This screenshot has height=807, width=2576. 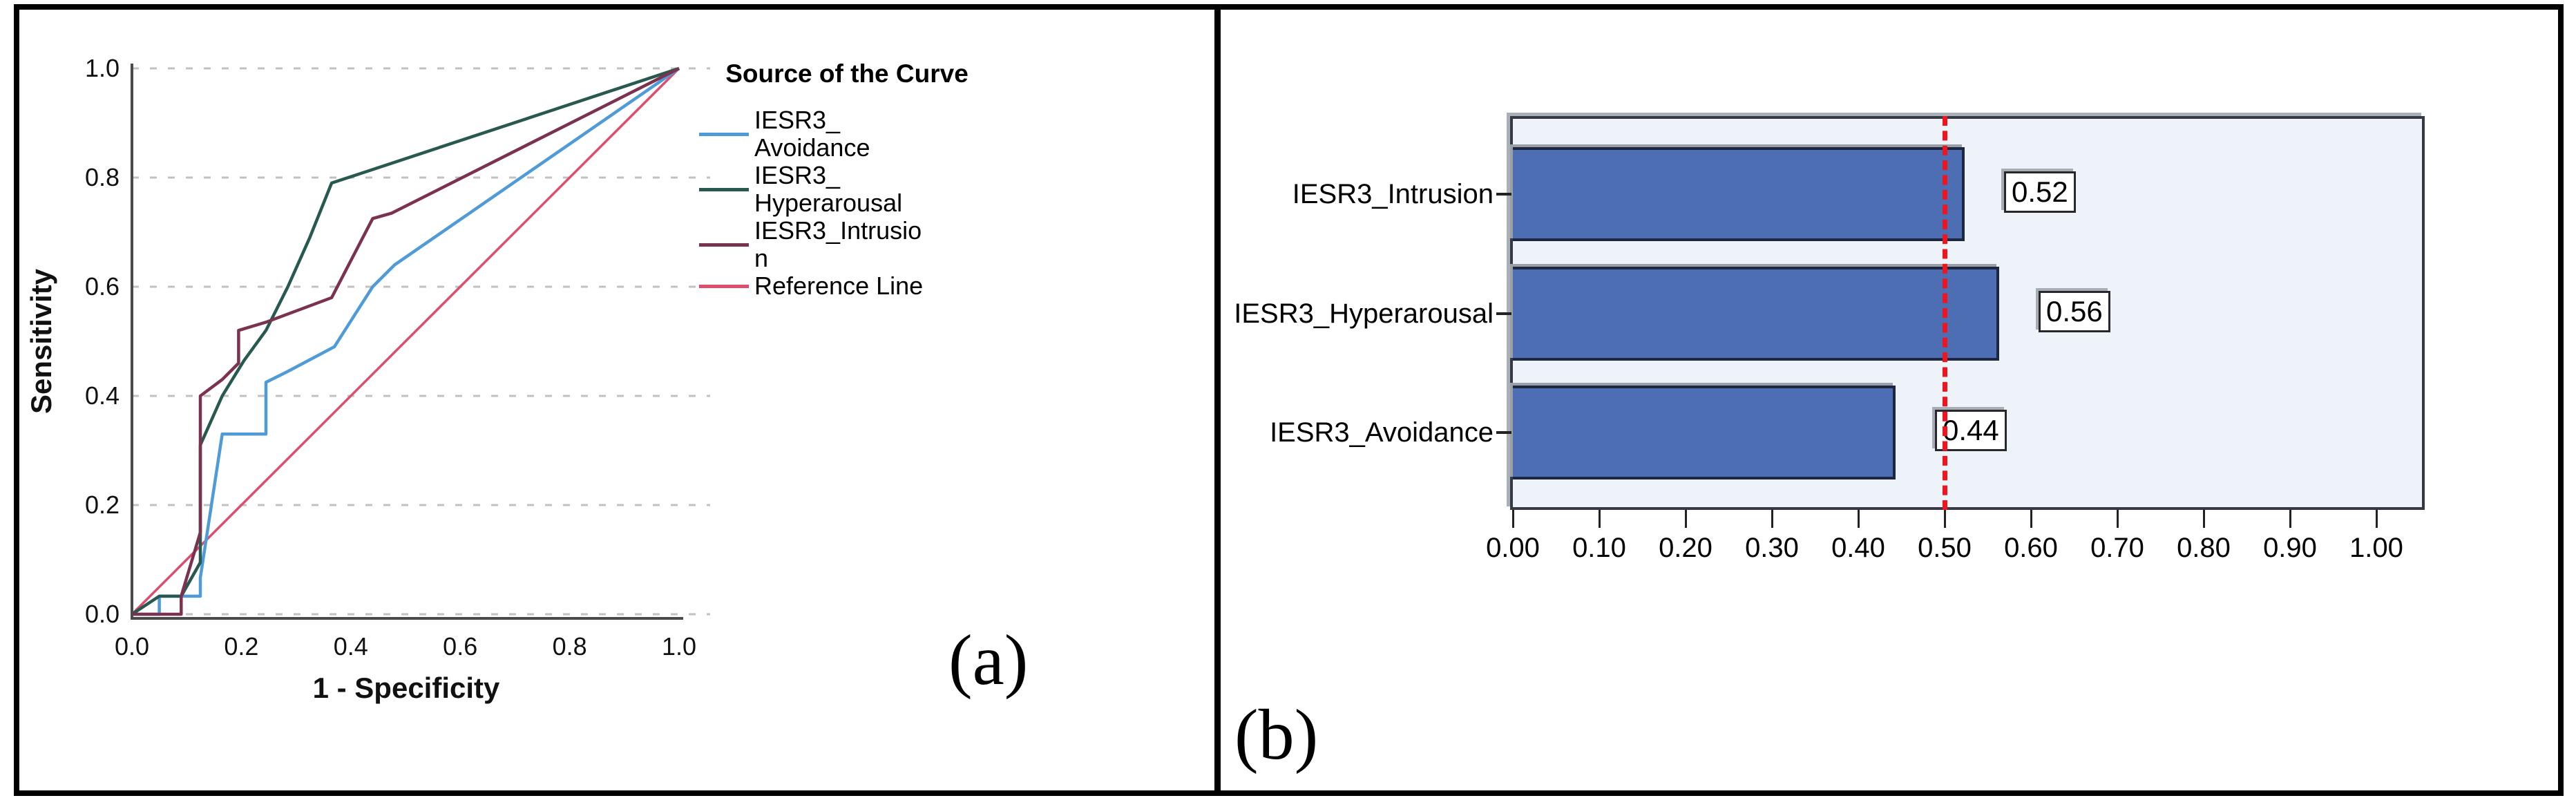 I want to click on legend-item: IESR3_ Hyperarousal, so click(x=854, y=189).